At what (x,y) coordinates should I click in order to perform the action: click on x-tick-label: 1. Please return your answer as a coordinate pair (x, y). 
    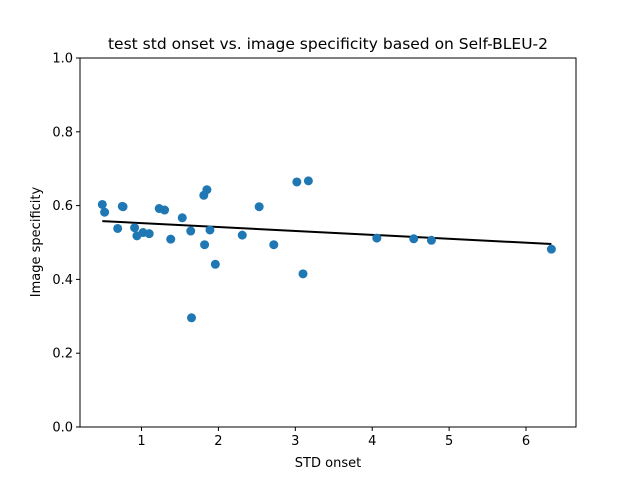
    Looking at the image, I should click on (141, 441).